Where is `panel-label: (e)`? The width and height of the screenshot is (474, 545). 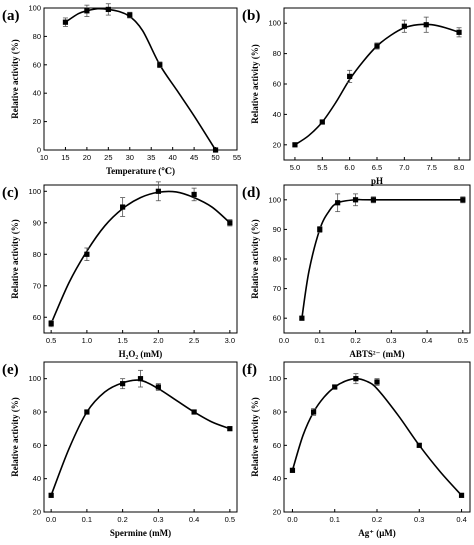 panel-label: (e) is located at coordinates (10, 370).